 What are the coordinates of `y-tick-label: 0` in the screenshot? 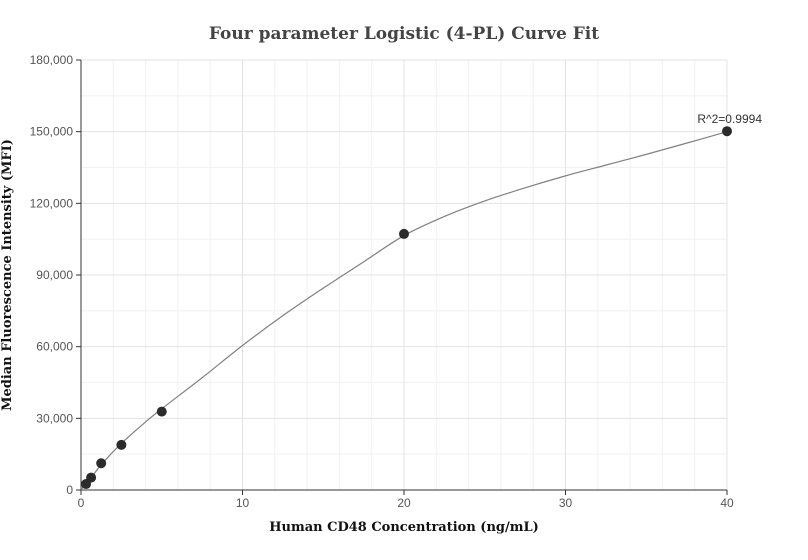 It's located at (69, 490).